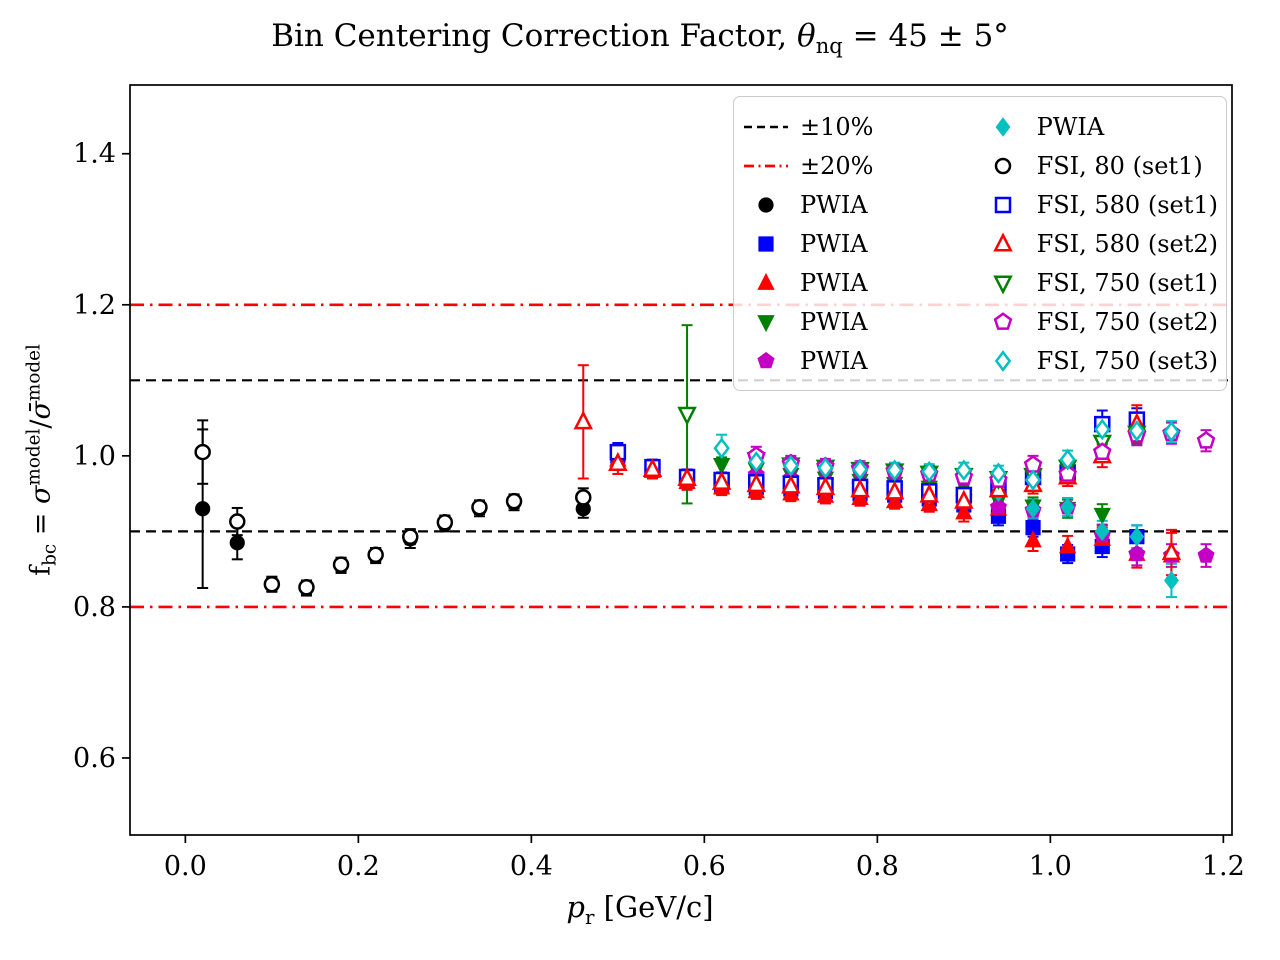  Describe the element at coordinates (1127, 282) in the screenshot. I see `legend-label: FSI, 750 (set1)` at that location.